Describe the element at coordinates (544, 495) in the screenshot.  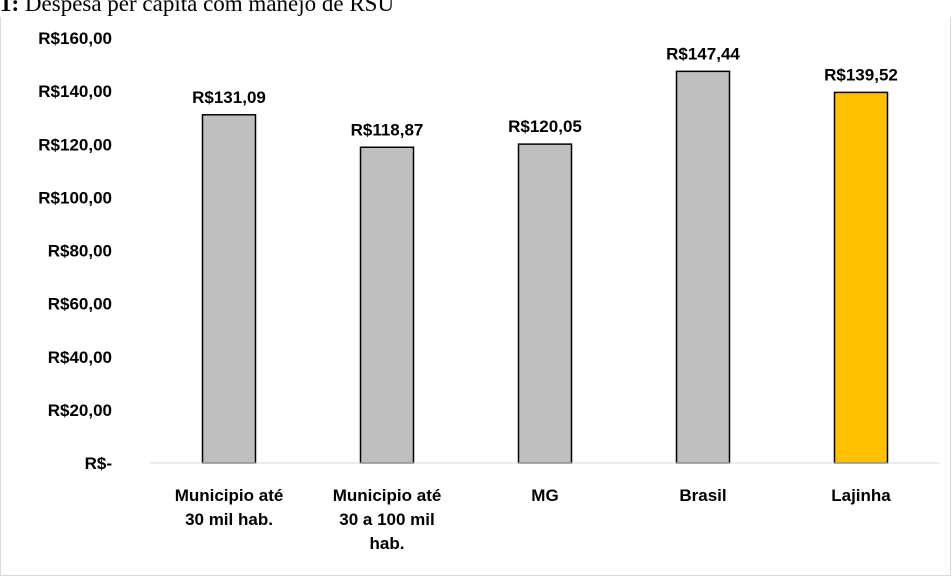
I see `x-tick-label: MG` at that location.